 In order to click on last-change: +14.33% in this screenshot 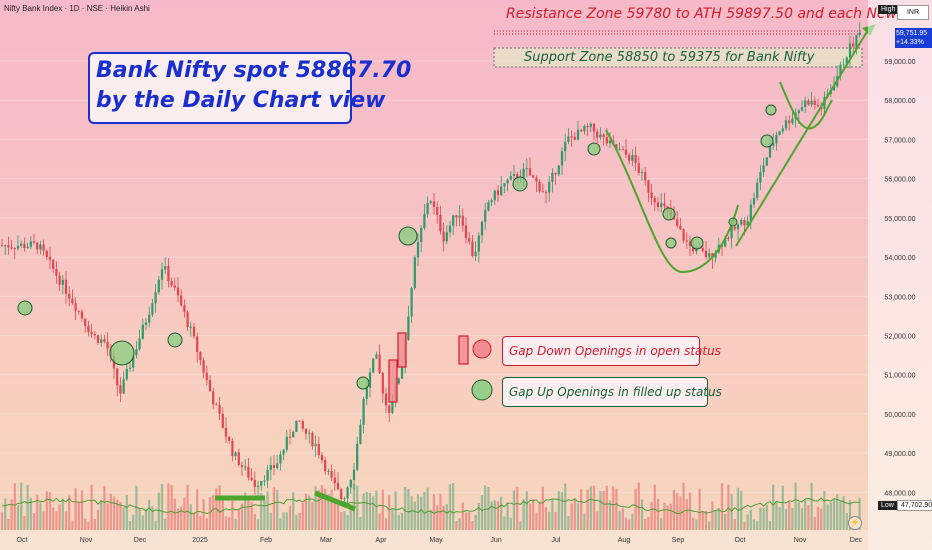, I will do `click(910, 42)`.